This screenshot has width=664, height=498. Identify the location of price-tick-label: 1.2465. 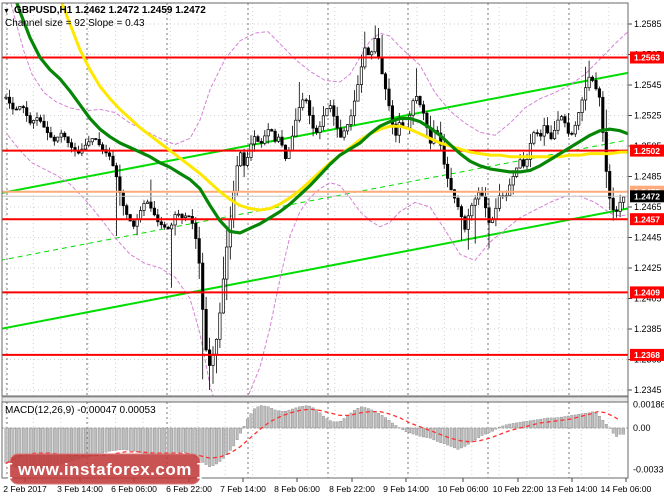
(648, 207).